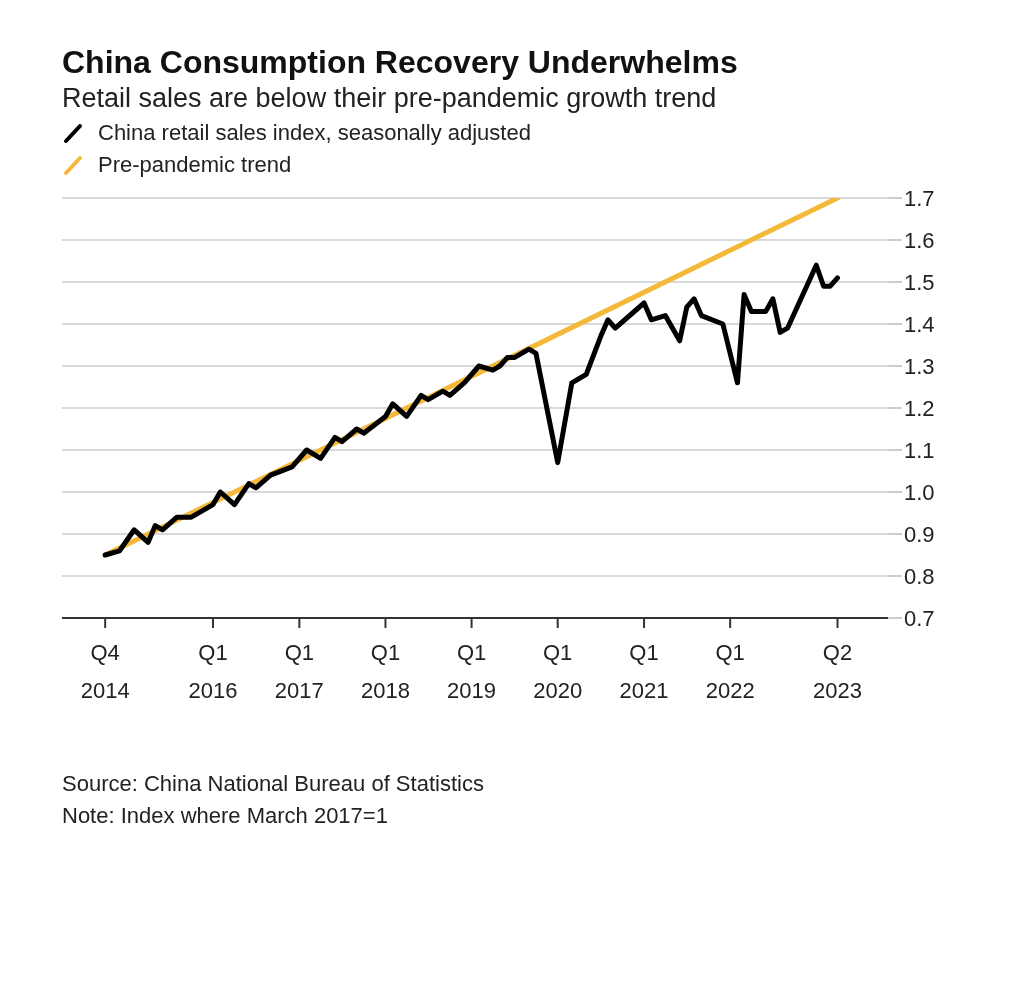 Image resolution: width=1025 pixels, height=993 pixels. Describe the element at coordinates (390, 98) in the screenshot. I see `chart-subtitle: Retail sales are below their pre-pandemic growth trend` at that location.